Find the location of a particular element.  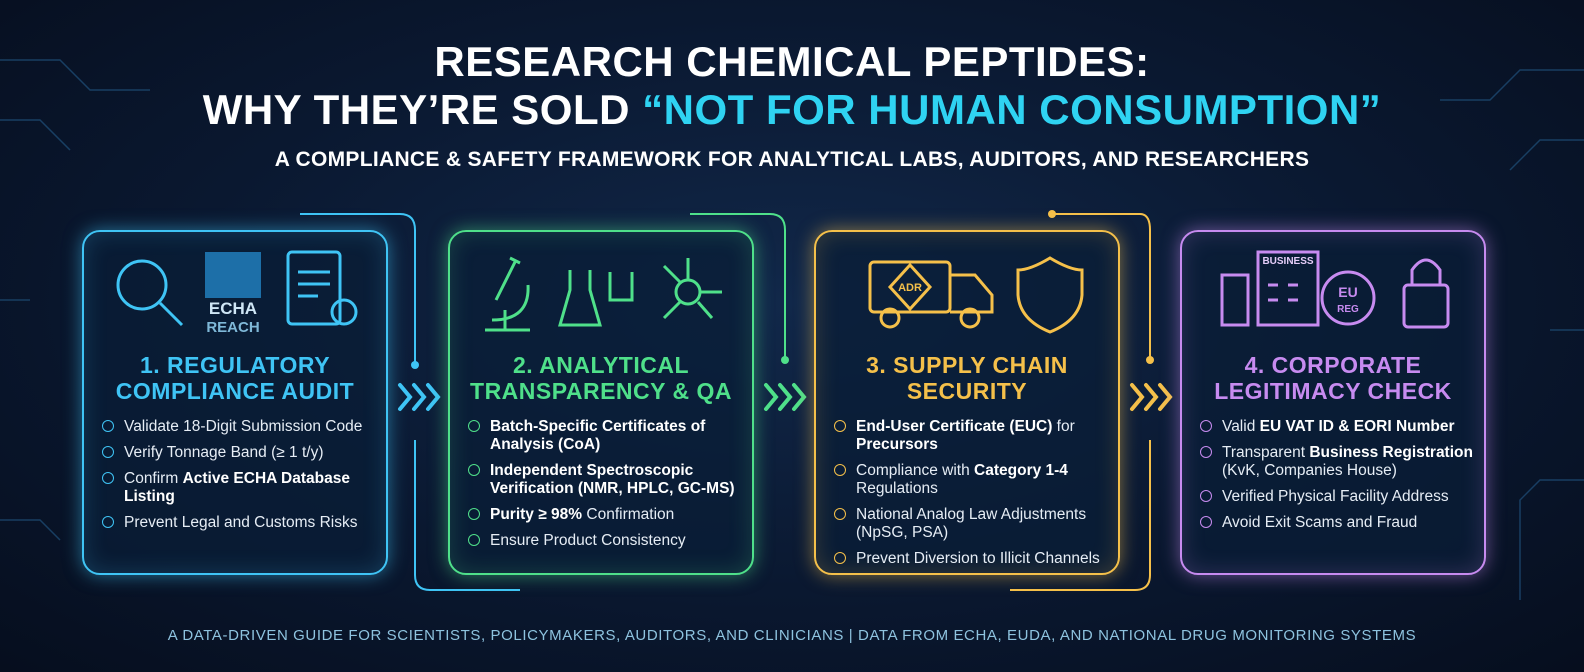

icon-label: REG is located at coordinates (1348, 309).